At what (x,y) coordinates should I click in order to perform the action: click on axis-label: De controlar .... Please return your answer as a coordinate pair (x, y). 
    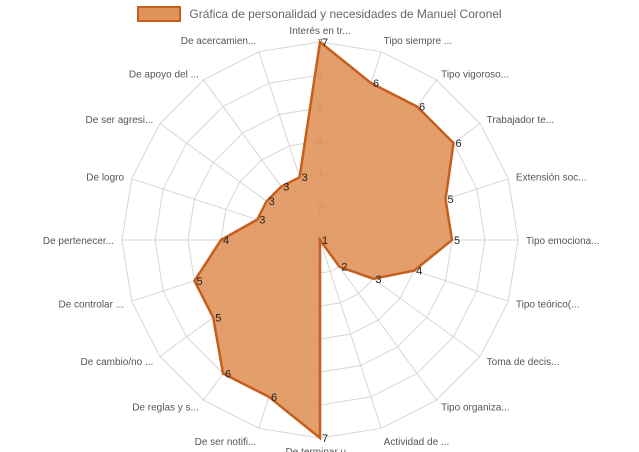
    Looking at the image, I should click on (91, 305).